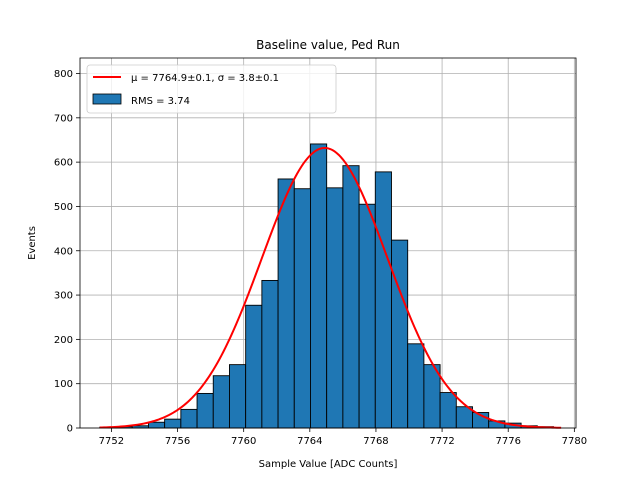 This screenshot has width=640, height=480. I want to click on x-tick-label: 7764, so click(309, 441).